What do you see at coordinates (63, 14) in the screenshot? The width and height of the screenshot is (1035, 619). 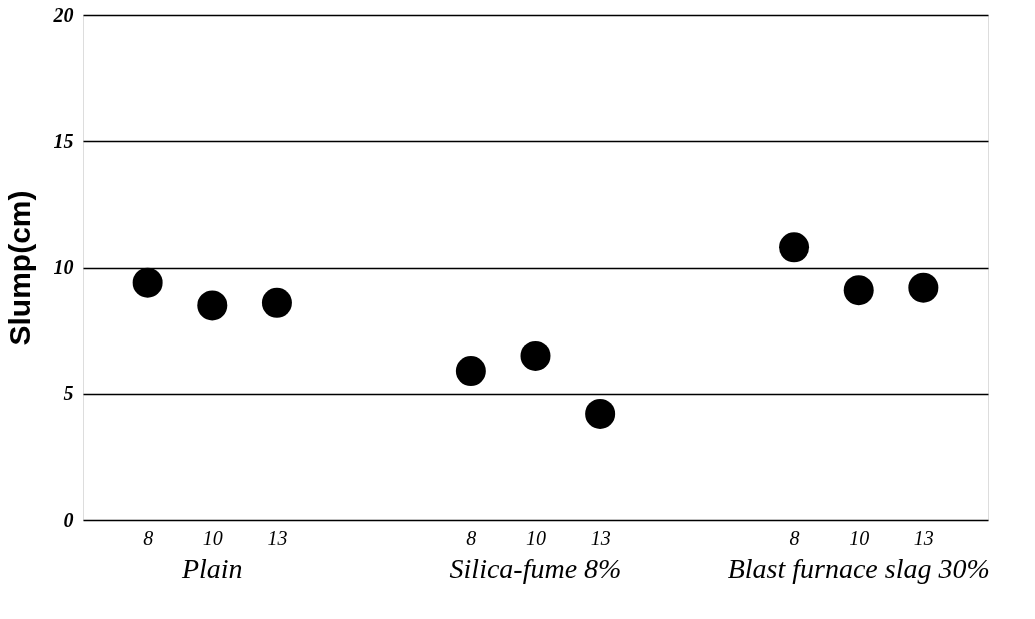 I see `y-tick-label: 20` at bounding box center [63, 14].